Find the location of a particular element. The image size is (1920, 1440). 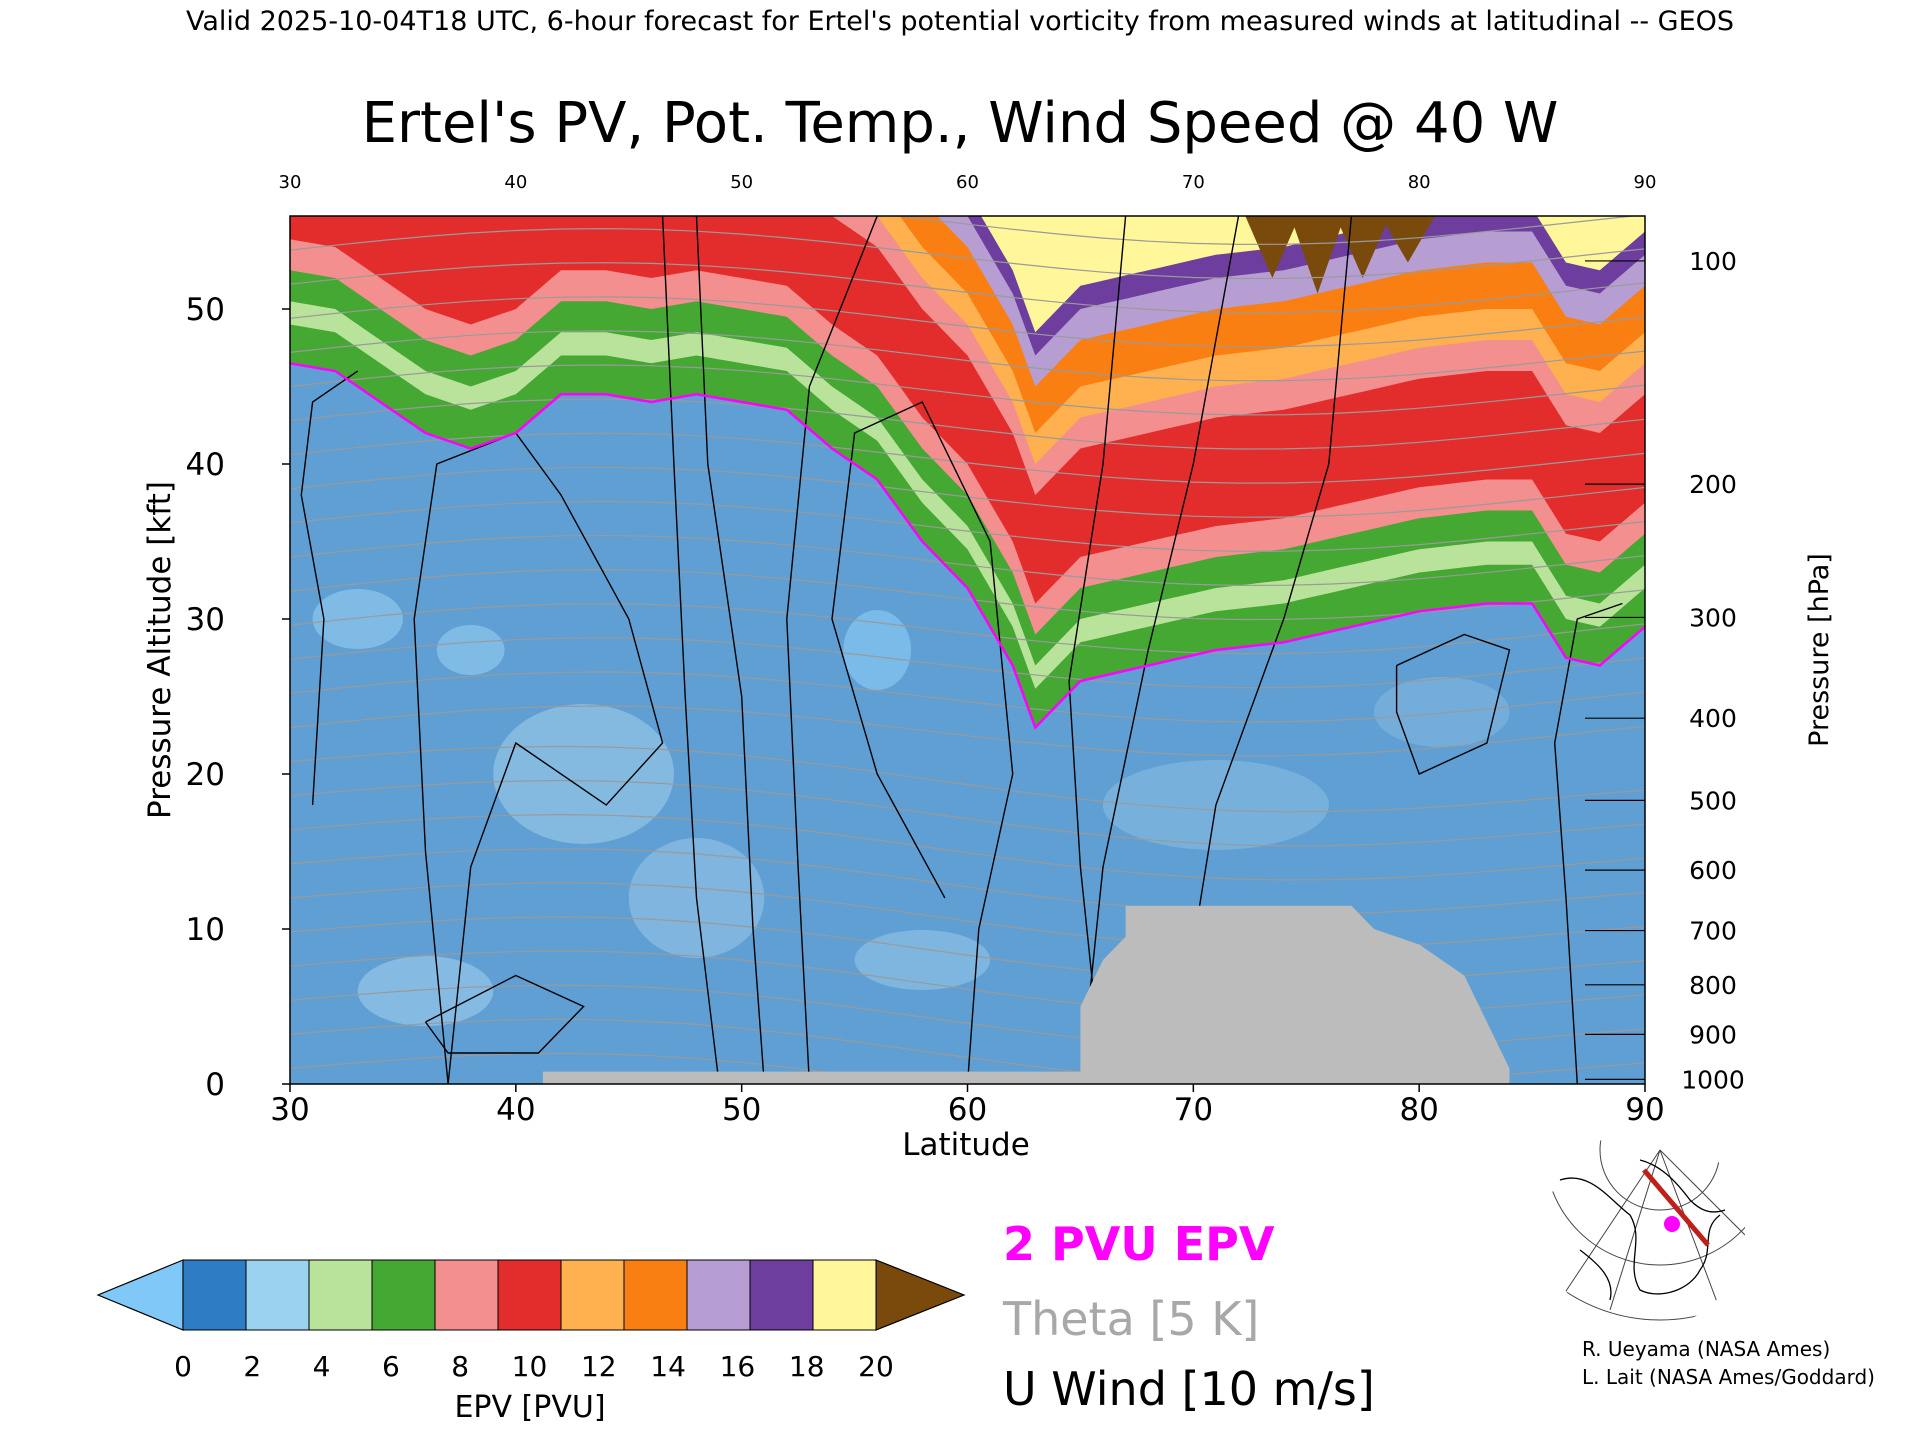

credit-2: L. Lait (NASA Ames/Goddard) is located at coordinates (1728, 1377).